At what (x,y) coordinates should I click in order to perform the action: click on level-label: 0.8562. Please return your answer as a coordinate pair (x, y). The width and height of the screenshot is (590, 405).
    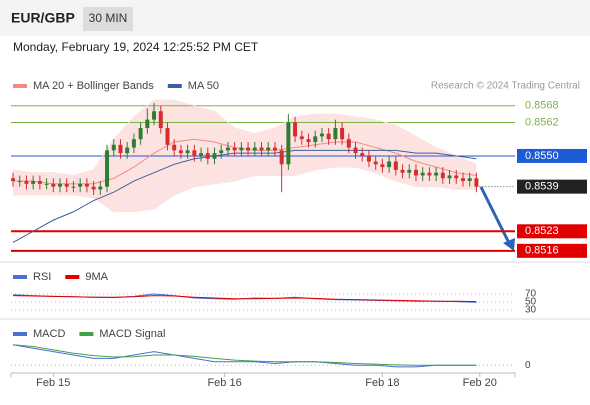
    Looking at the image, I should click on (542, 122).